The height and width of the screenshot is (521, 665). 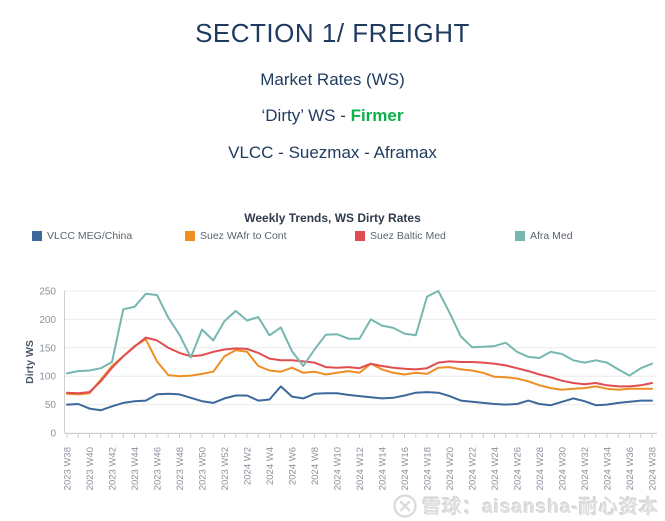 I want to click on x-tick-label: 2024 W18, so click(x=428, y=468).